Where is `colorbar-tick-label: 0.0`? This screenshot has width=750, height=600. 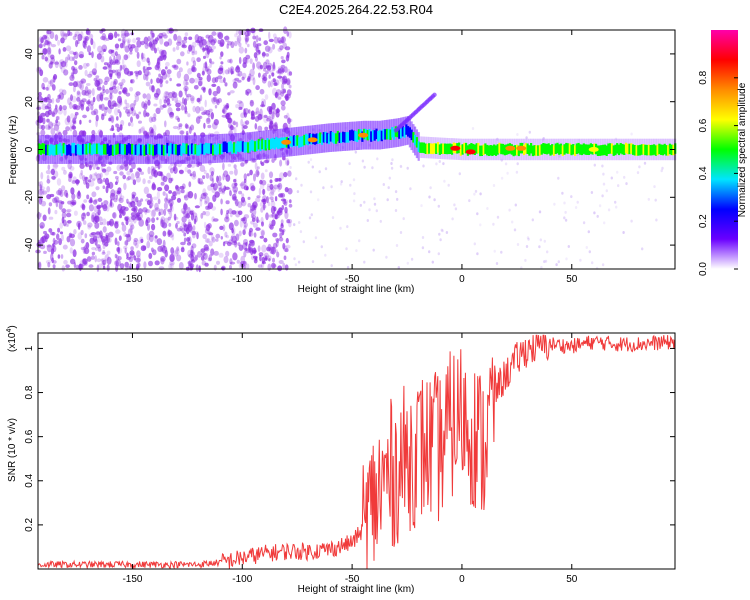
colorbar-tick-label: 0.0 is located at coordinates (703, 269).